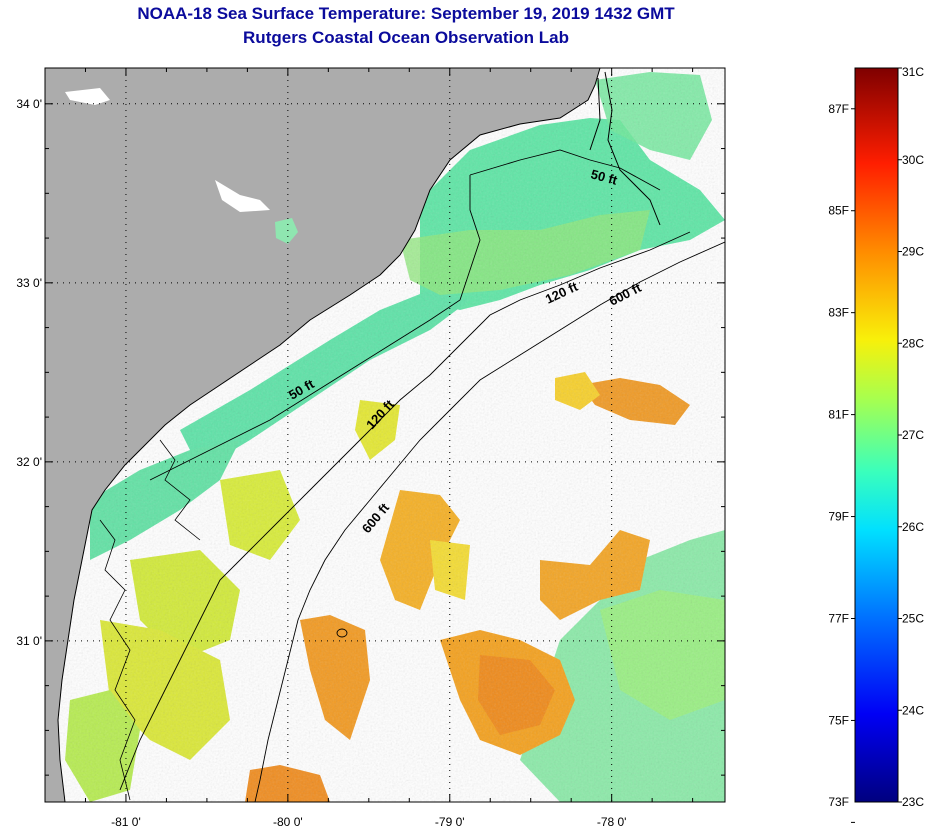  I want to click on colorbar-celsius-label: 31C, so click(913, 72).